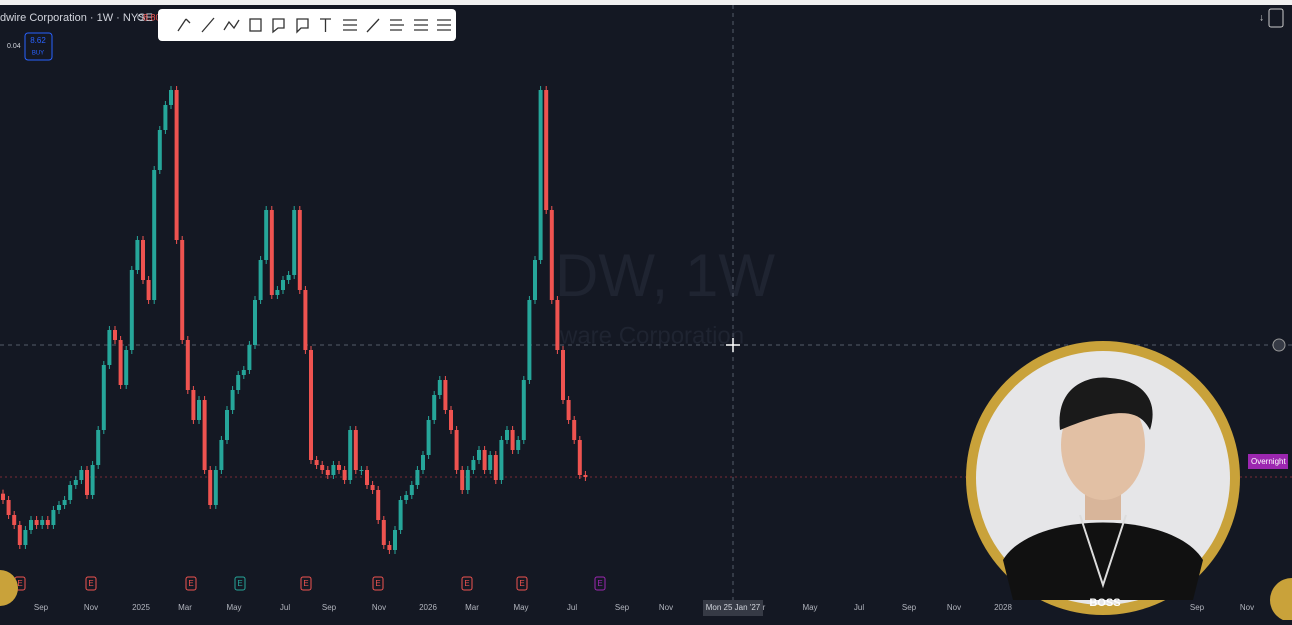 The width and height of the screenshot is (1292, 625). Describe the element at coordinates (665, 275) in the screenshot. I see `watermark-symbol: DW, 1W` at that location.